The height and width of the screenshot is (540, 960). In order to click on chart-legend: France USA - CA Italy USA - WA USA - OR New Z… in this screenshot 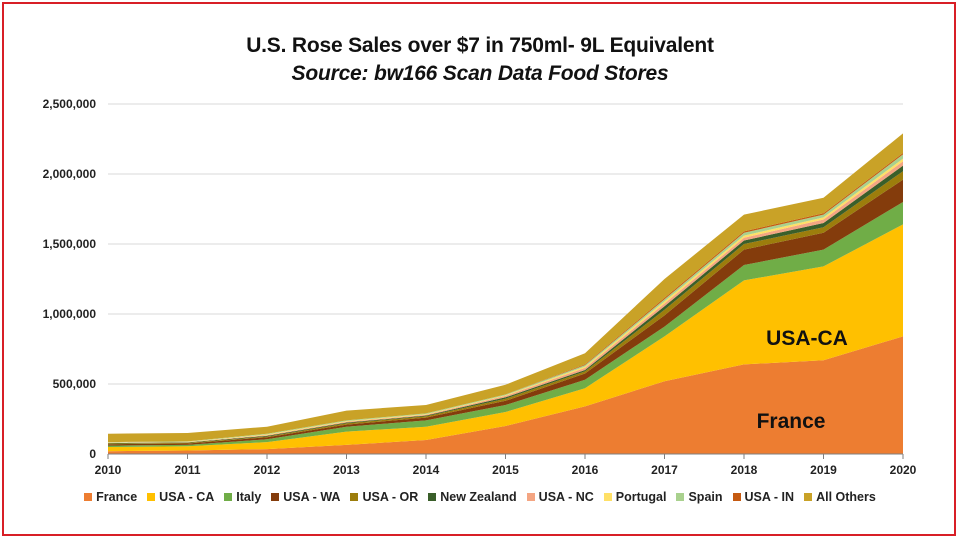, I will do `click(480, 497)`.